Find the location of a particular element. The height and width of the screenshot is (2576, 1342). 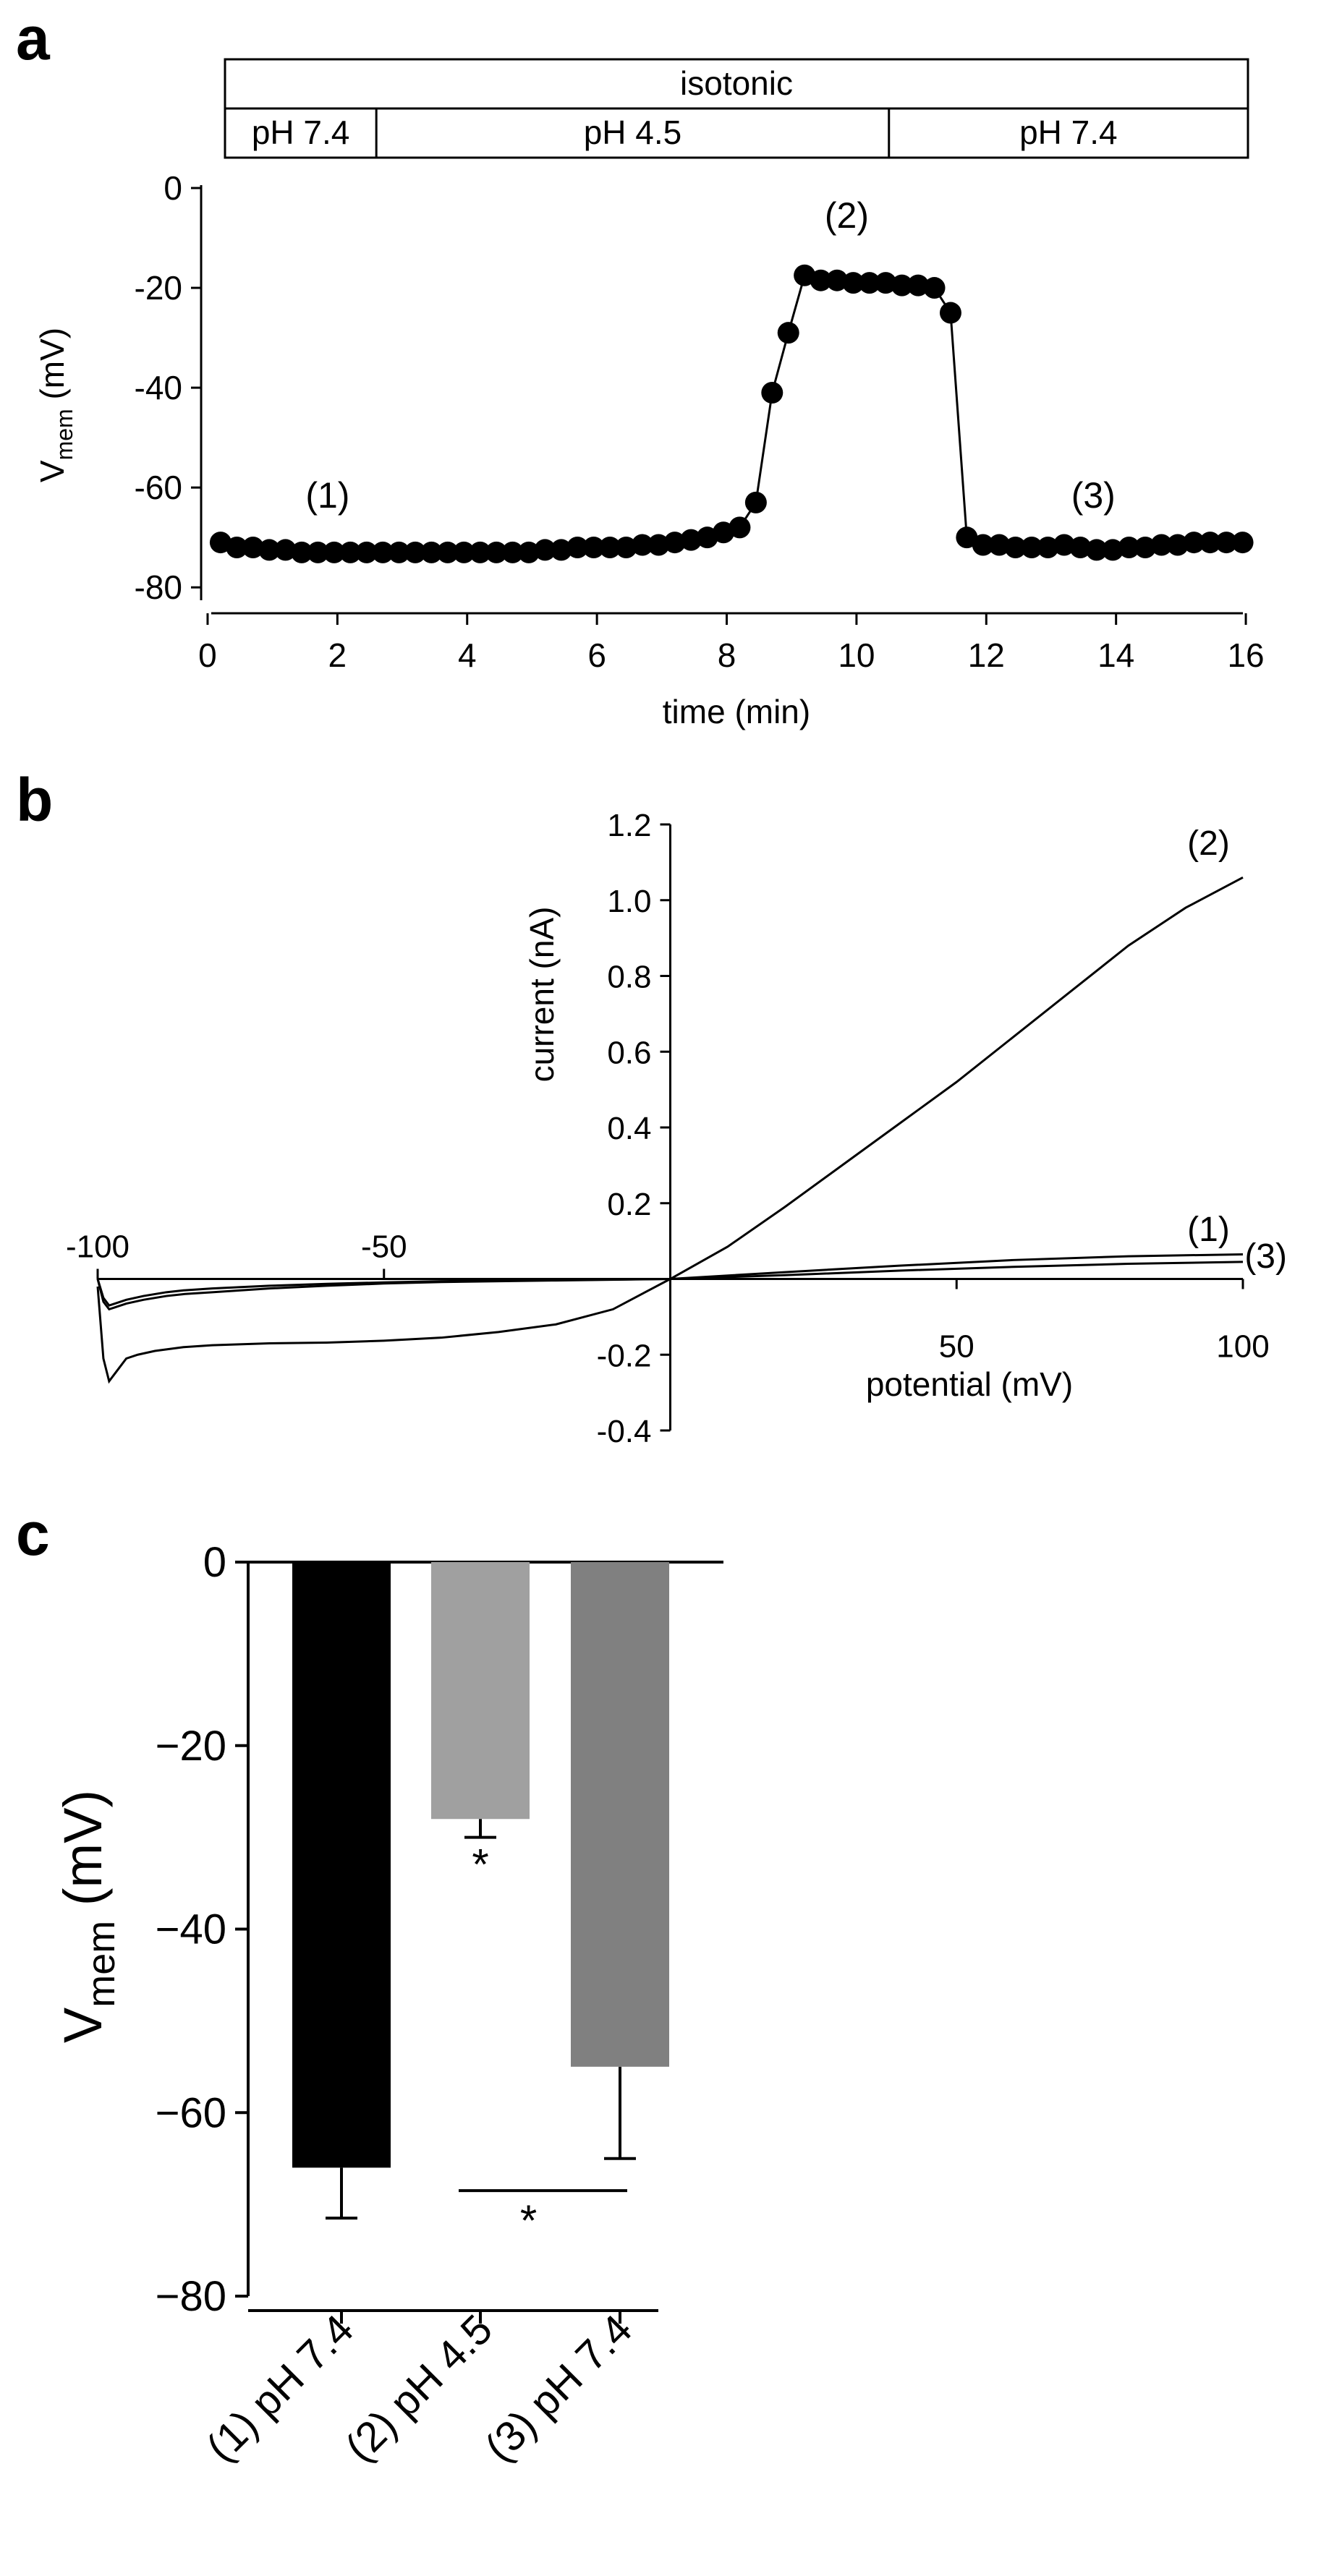

panel-c-ylabel-unit: (mV) is located at coordinates (83, 1855).